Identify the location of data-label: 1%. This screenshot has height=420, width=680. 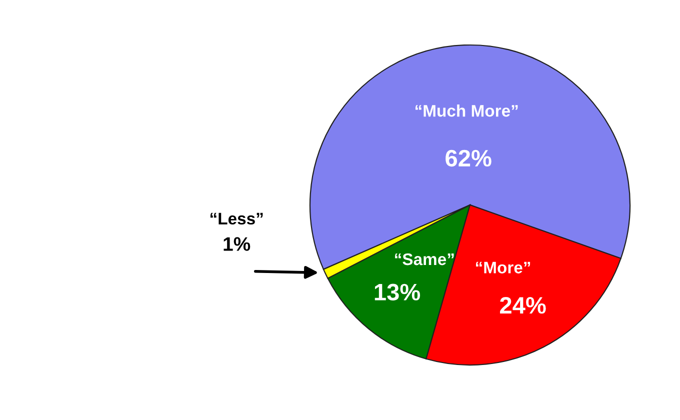
(237, 244).